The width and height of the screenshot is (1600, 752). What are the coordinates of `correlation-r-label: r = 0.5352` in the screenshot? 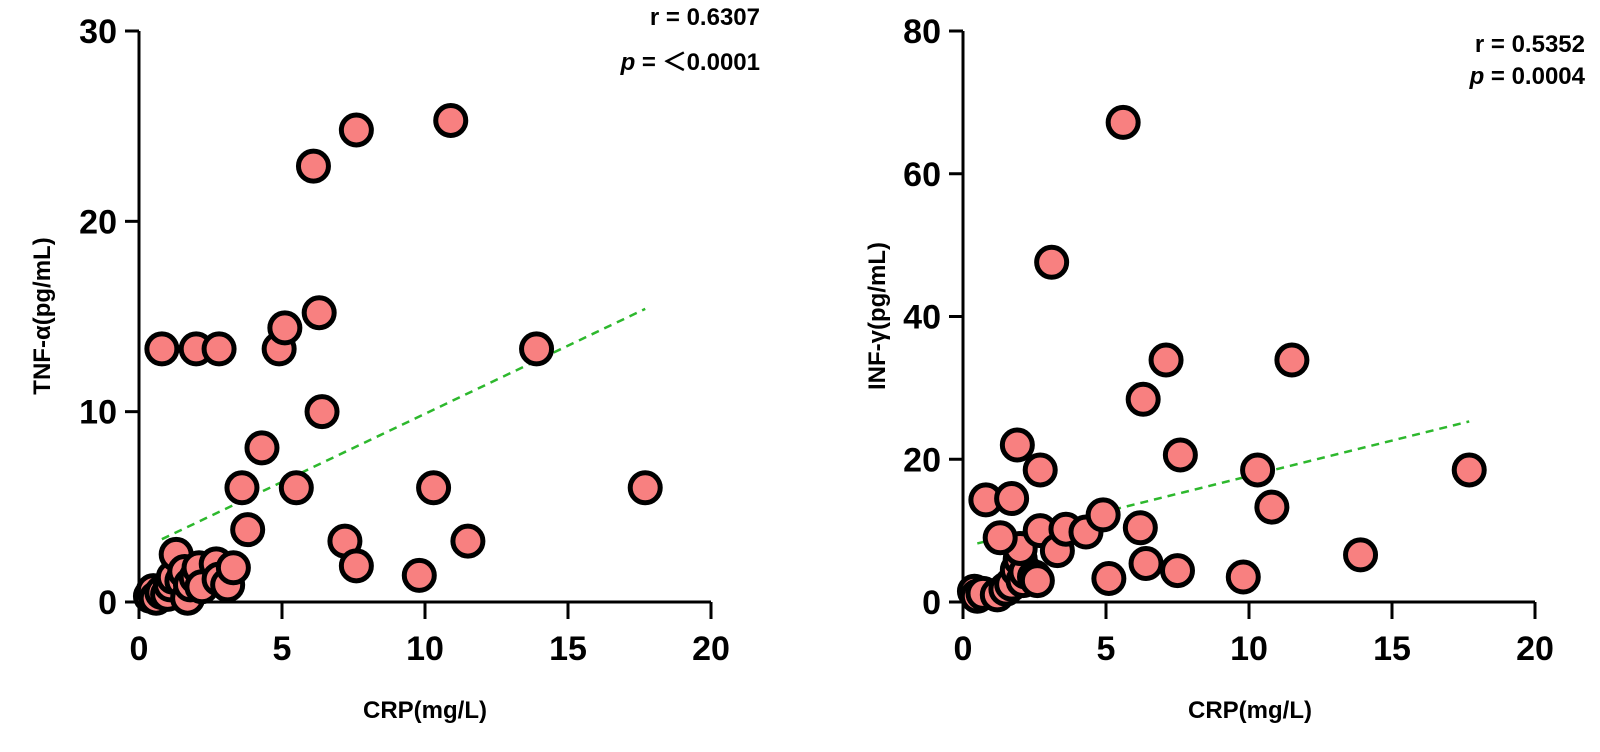 It's located at (1530, 44).